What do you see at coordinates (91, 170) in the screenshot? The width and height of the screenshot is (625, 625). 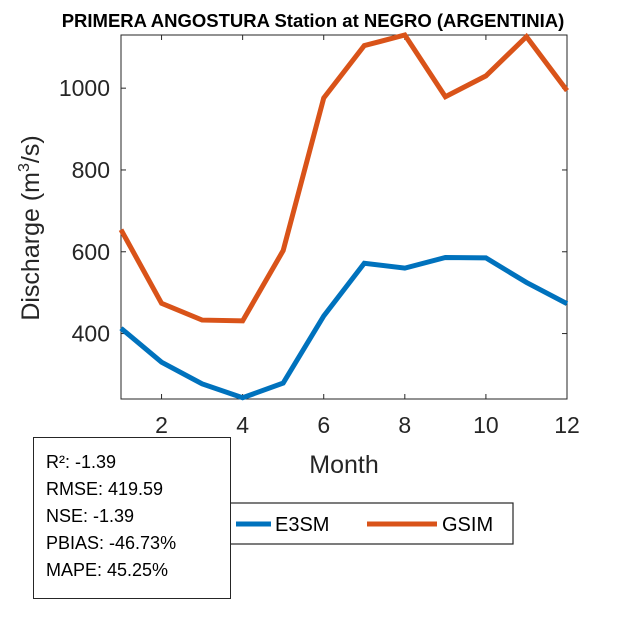 I see `y-tick-label: 800` at bounding box center [91, 170].